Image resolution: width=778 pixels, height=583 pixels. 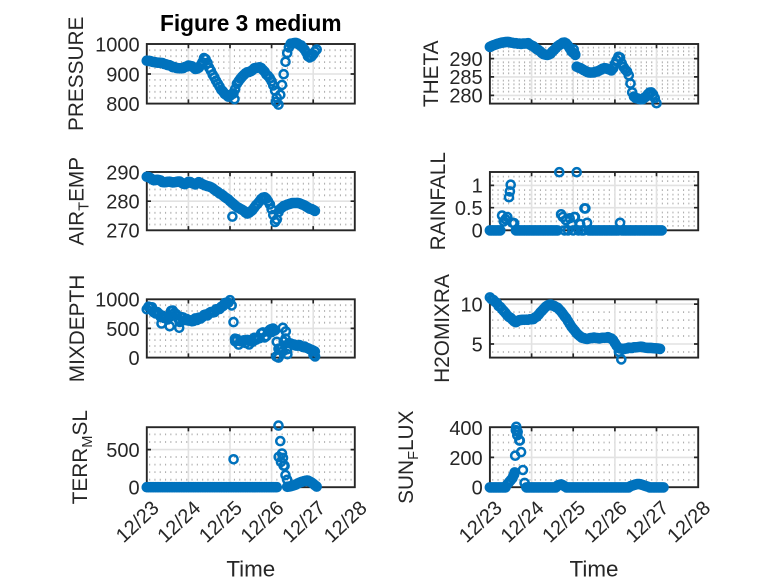 What do you see at coordinates (122, 75) in the screenshot?
I see `svg-text: 900` at bounding box center [122, 75].